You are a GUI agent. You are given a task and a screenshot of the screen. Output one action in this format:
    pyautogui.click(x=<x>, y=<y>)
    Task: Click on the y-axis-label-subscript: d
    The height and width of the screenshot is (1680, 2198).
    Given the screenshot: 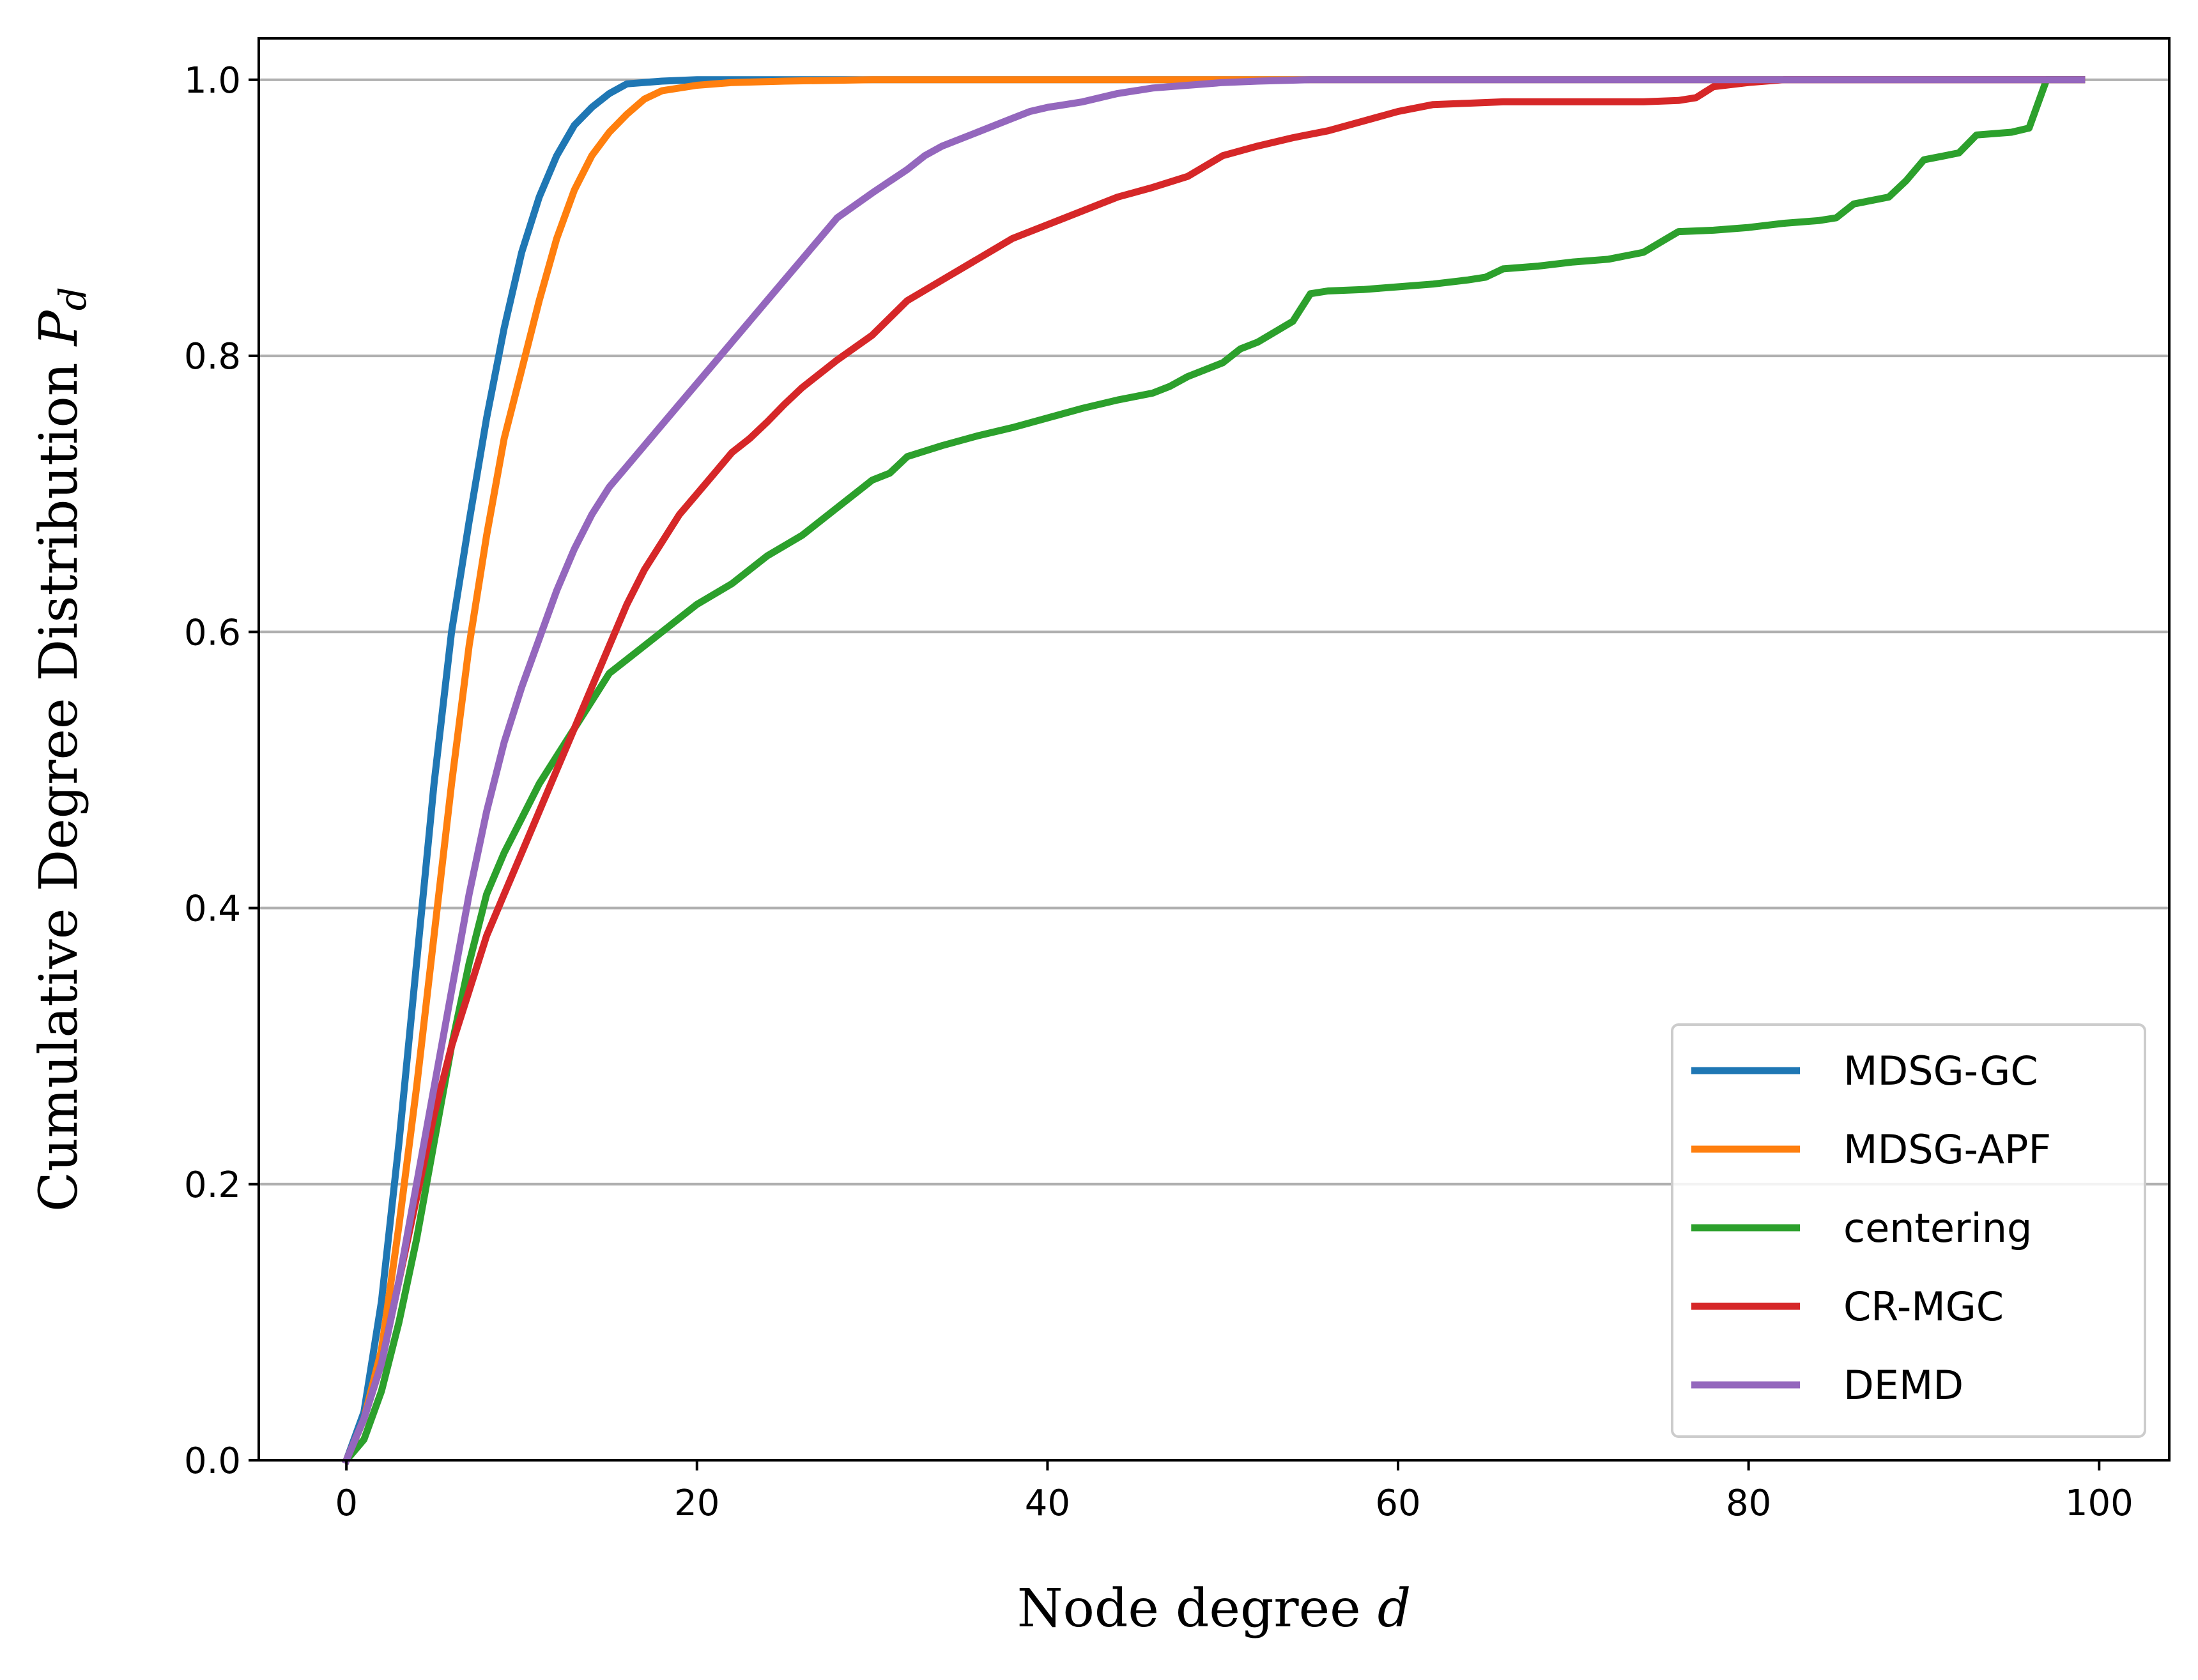 What is the action you would take?
    pyautogui.click(x=73, y=298)
    